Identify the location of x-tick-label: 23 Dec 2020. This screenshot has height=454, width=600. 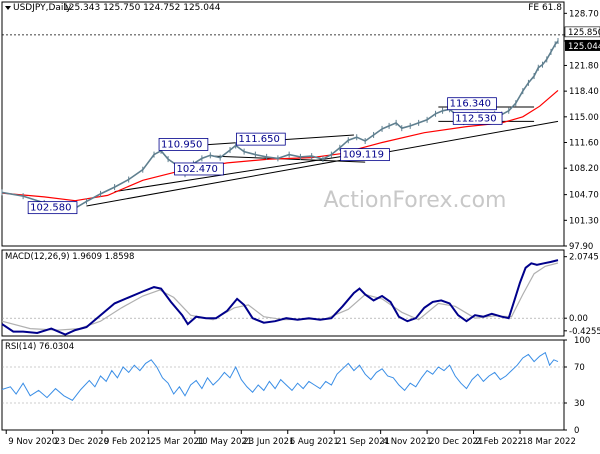
(82, 442).